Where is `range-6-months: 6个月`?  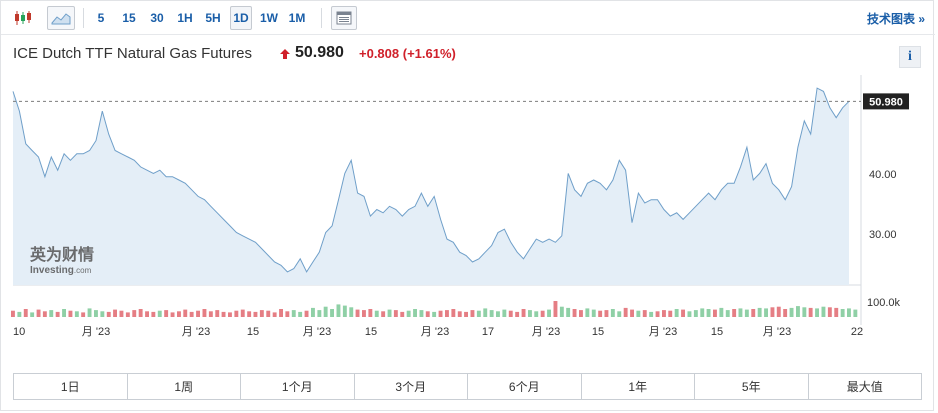
range-6-months: 6个月 is located at coordinates (525, 386).